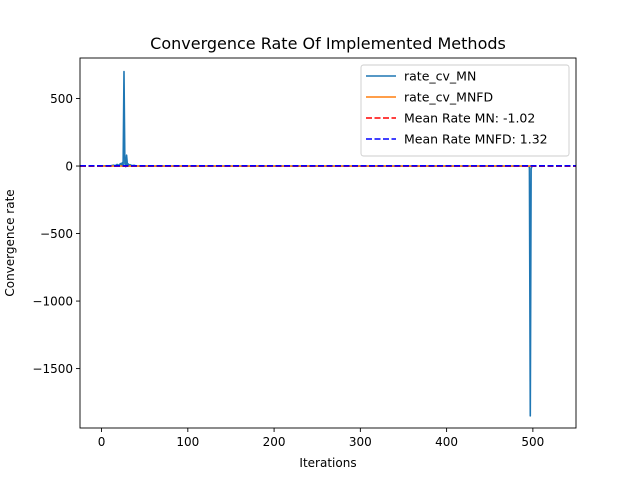  I want to click on legend-label: rate_cv_MNFD, so click(448, 97).